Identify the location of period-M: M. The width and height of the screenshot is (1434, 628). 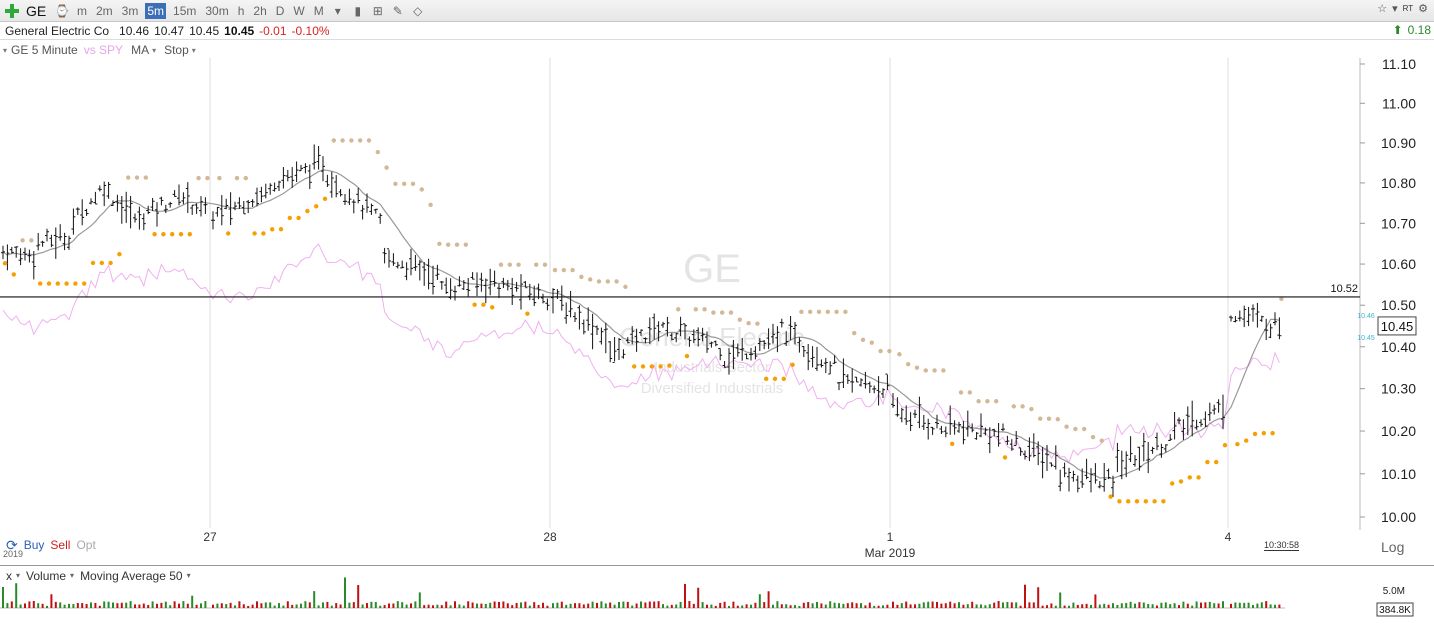
(318, 10).